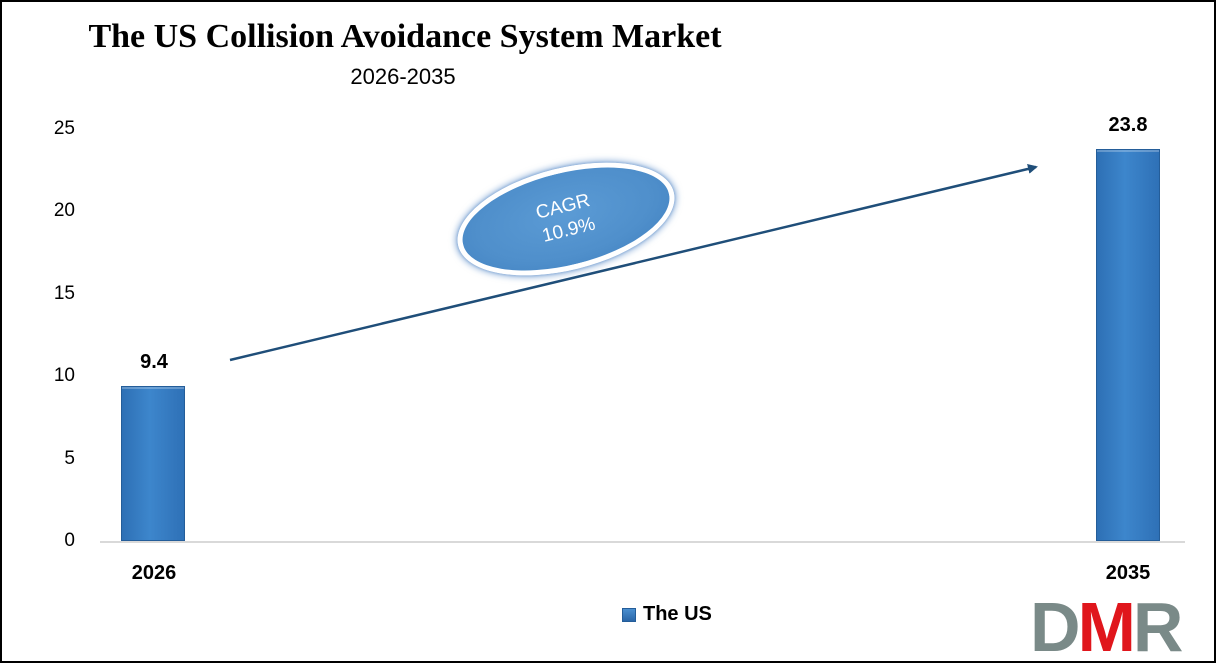 This screenshot has height=666, width=1216. Describe the element at coordinates (1128, 125) in the screenshot. I see `bar-value-label-2035: 23.8` at that location.